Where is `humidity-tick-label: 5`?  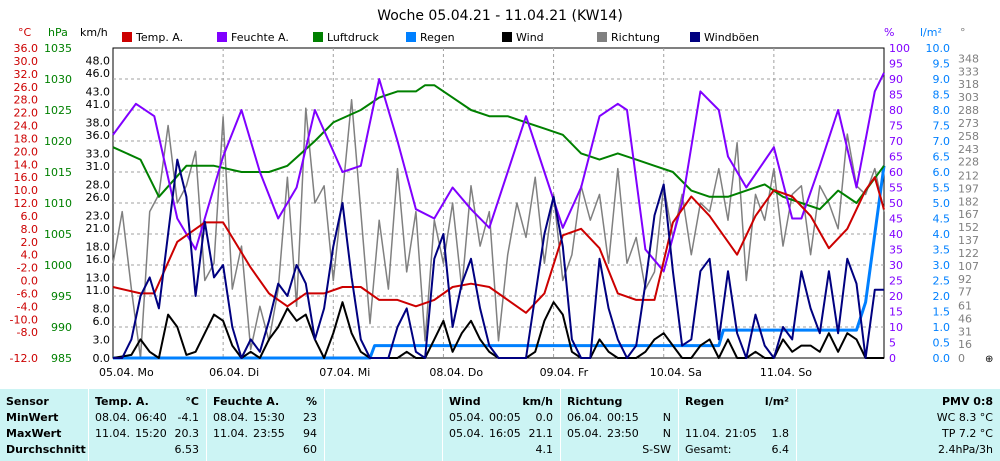
humidity-tick-label: 5 is located at coordinates (892, 343).